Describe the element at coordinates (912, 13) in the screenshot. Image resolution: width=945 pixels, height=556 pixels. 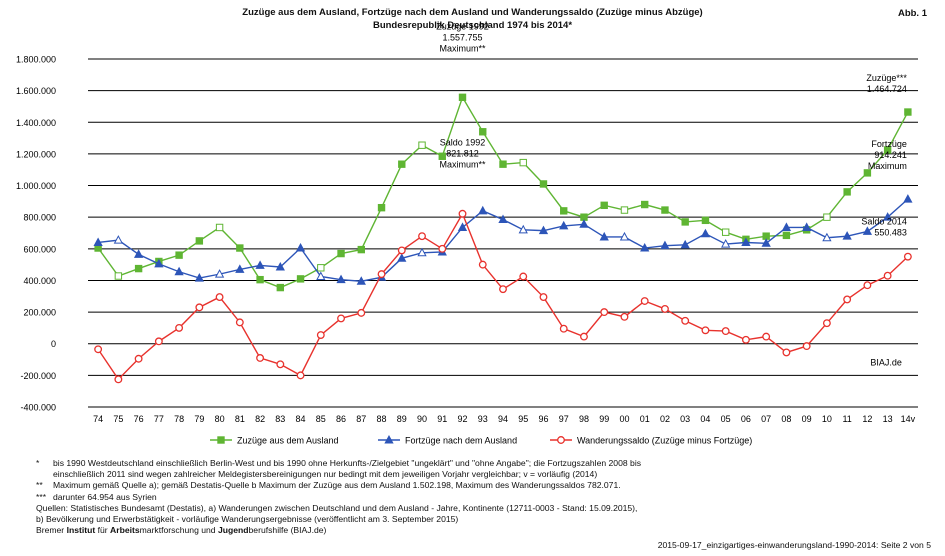
I see `figure-reference: Abb. 1` at that location.